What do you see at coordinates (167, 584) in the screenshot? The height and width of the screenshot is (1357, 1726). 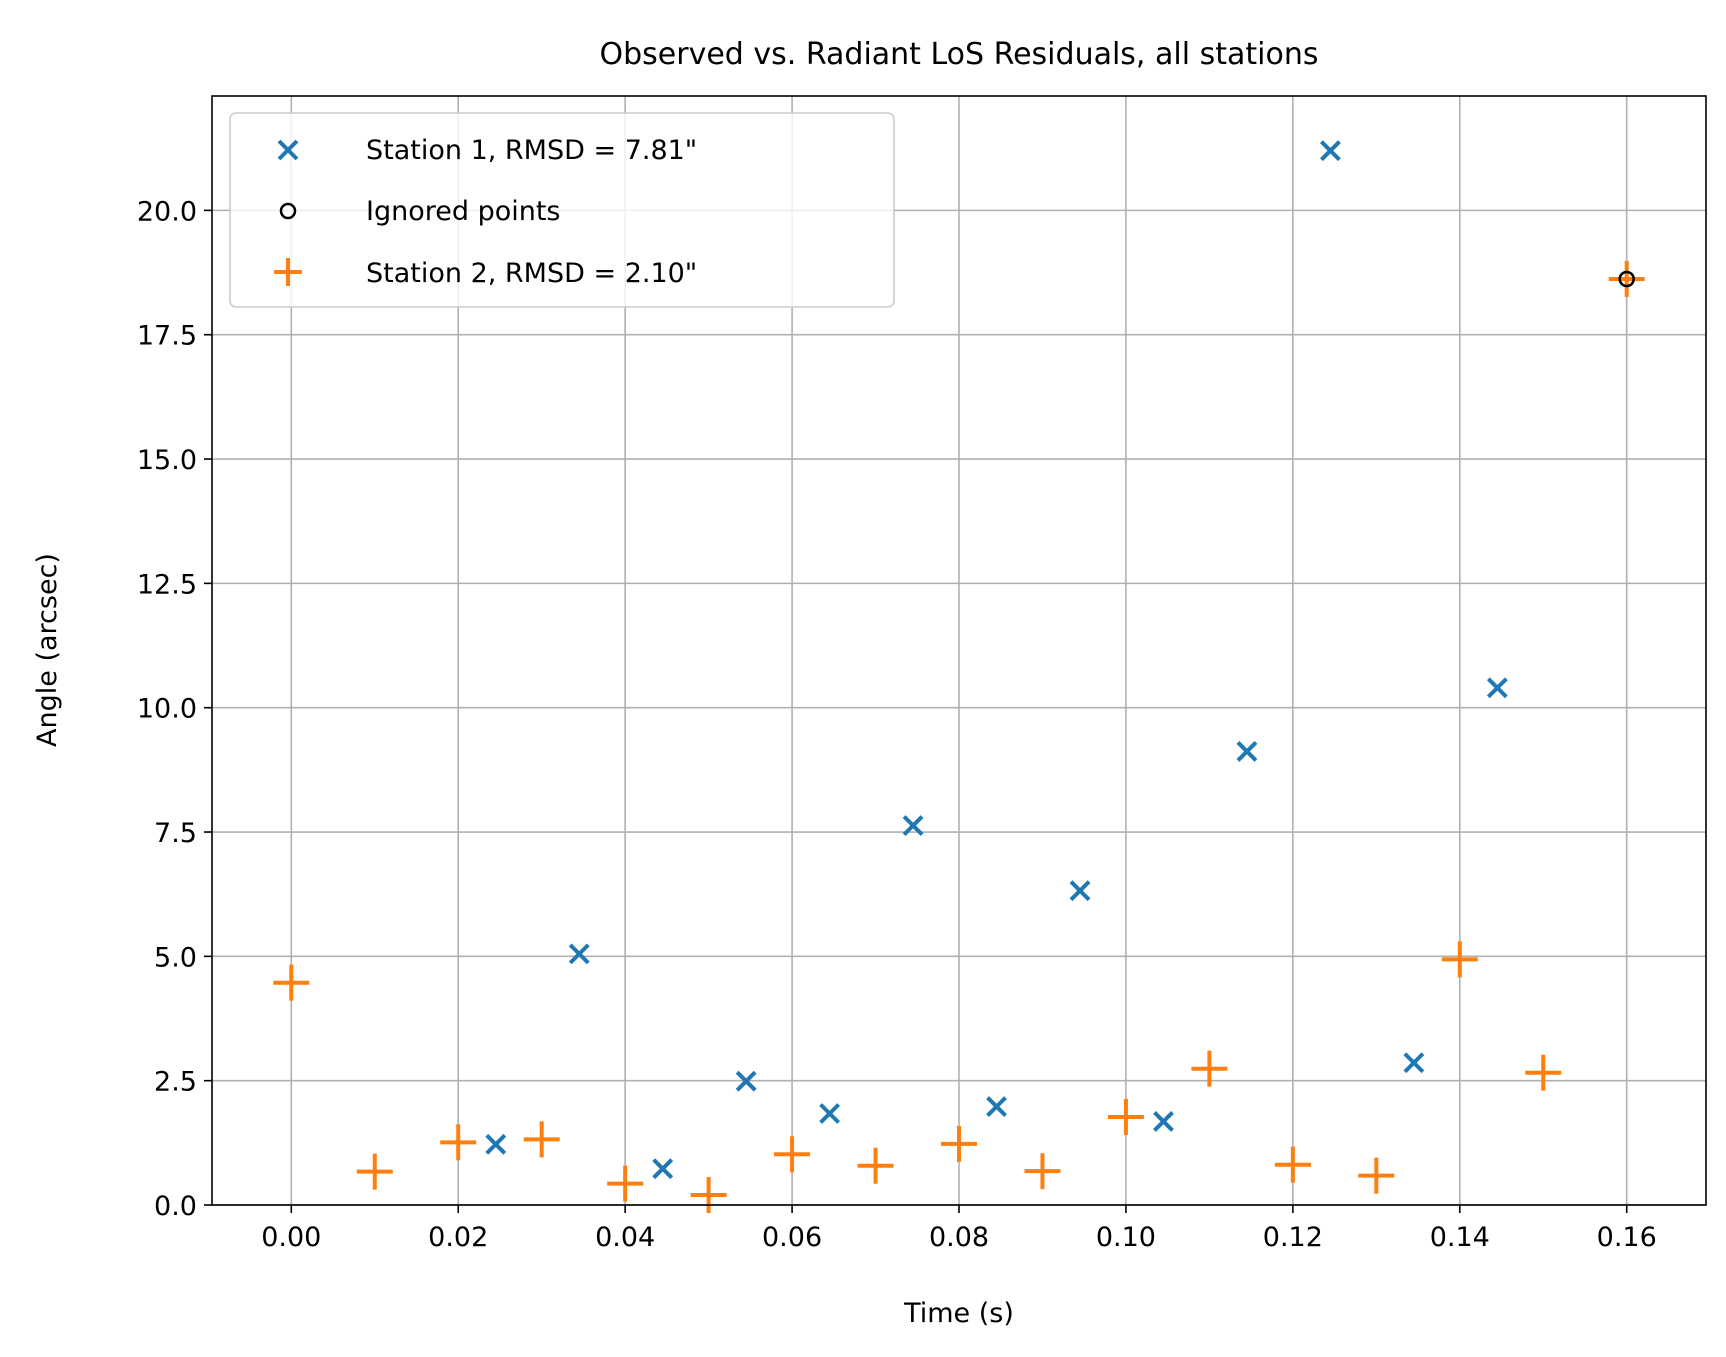 I see `y-tick-label: 12.5` at bounding box center [167, 584].